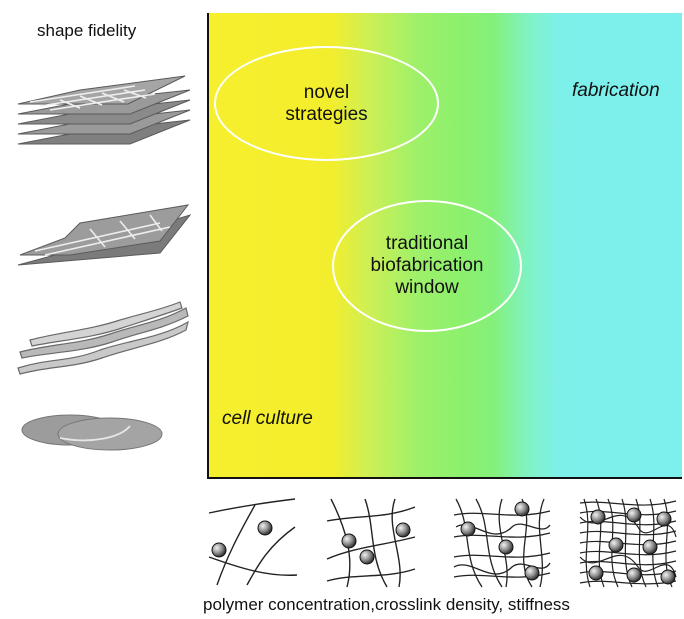 This screenshot has width=684, height=619. Describe the element at coordinates (326, 92) in the screenshot. I see `ellipse-text-line: novel` at that location.